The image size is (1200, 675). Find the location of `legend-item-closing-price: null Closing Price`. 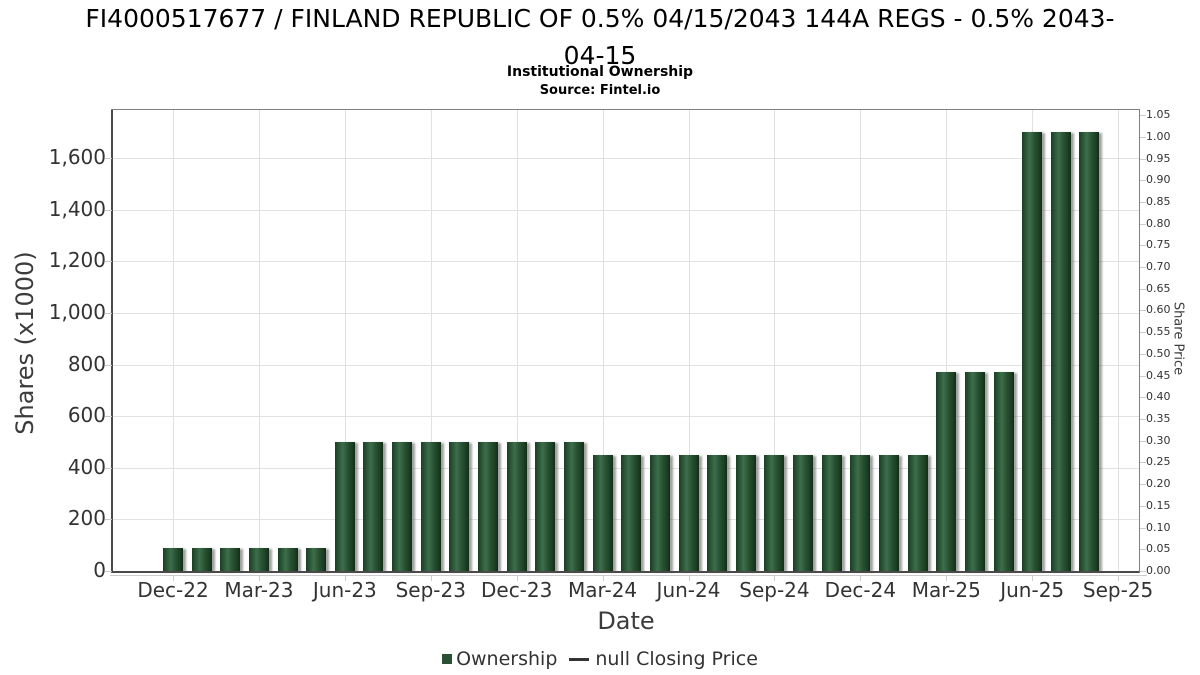

legend-item-closing-price: null Closing Price is located at coordinates (663, 659).